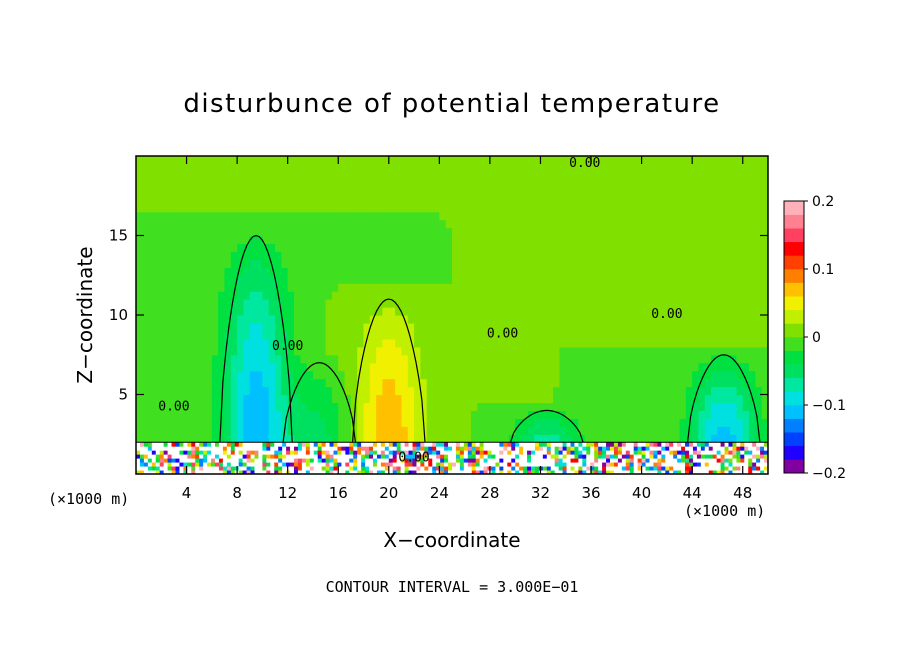  What do you see at coordinates (742, 493) in the screenshot?
I see `x-tick-label: 48` at bounding box center [742, 493].